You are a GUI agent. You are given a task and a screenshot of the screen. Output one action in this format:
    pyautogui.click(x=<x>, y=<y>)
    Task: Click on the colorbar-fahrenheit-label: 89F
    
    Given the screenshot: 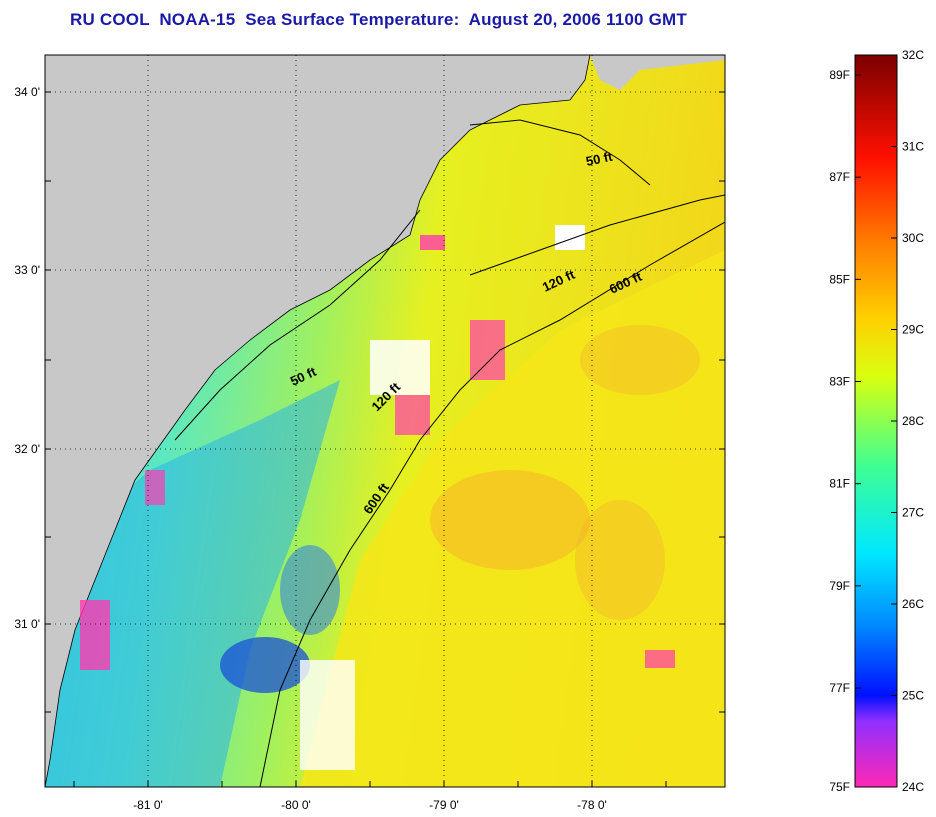 What is the action you would take?
    pyautogui.click(x=839, y=75)
    